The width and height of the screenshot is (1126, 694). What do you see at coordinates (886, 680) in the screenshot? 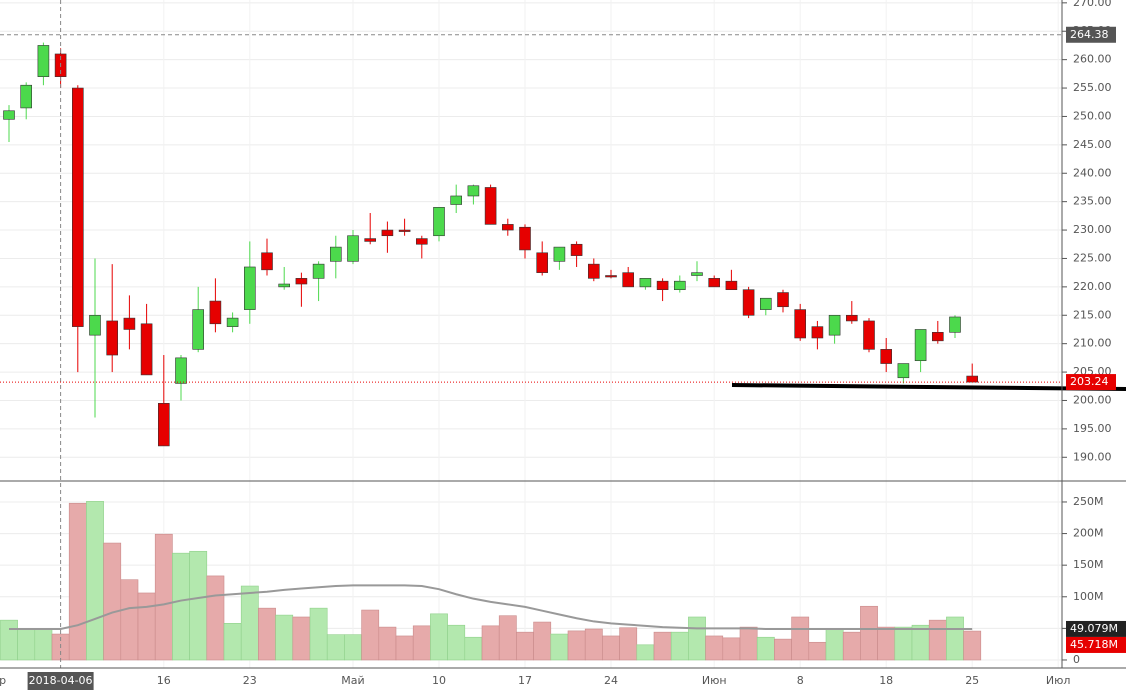
I see `x-tick-label: 18` at bounding box center [886, 680].